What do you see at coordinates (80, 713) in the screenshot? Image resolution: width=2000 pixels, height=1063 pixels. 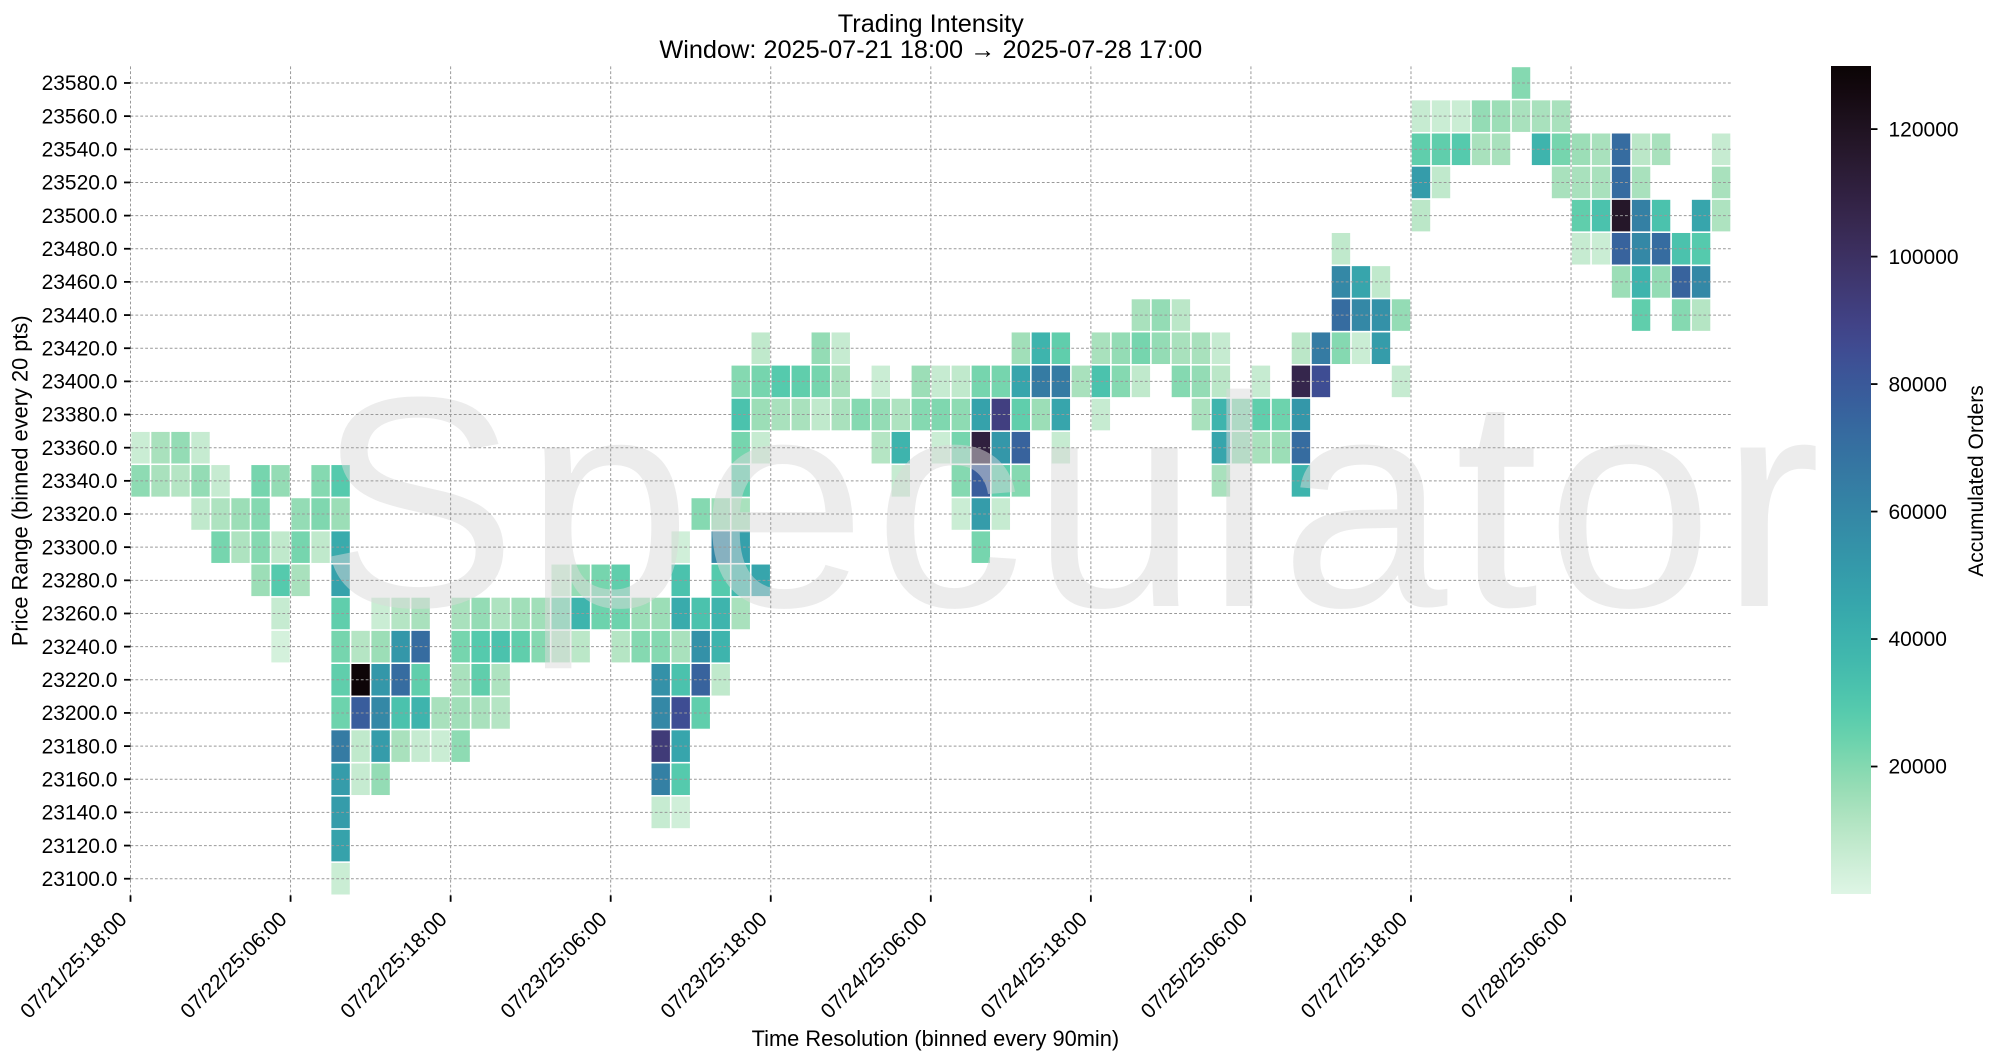 I see `svg-text: 23200.0` at bounding box center [80, 713].